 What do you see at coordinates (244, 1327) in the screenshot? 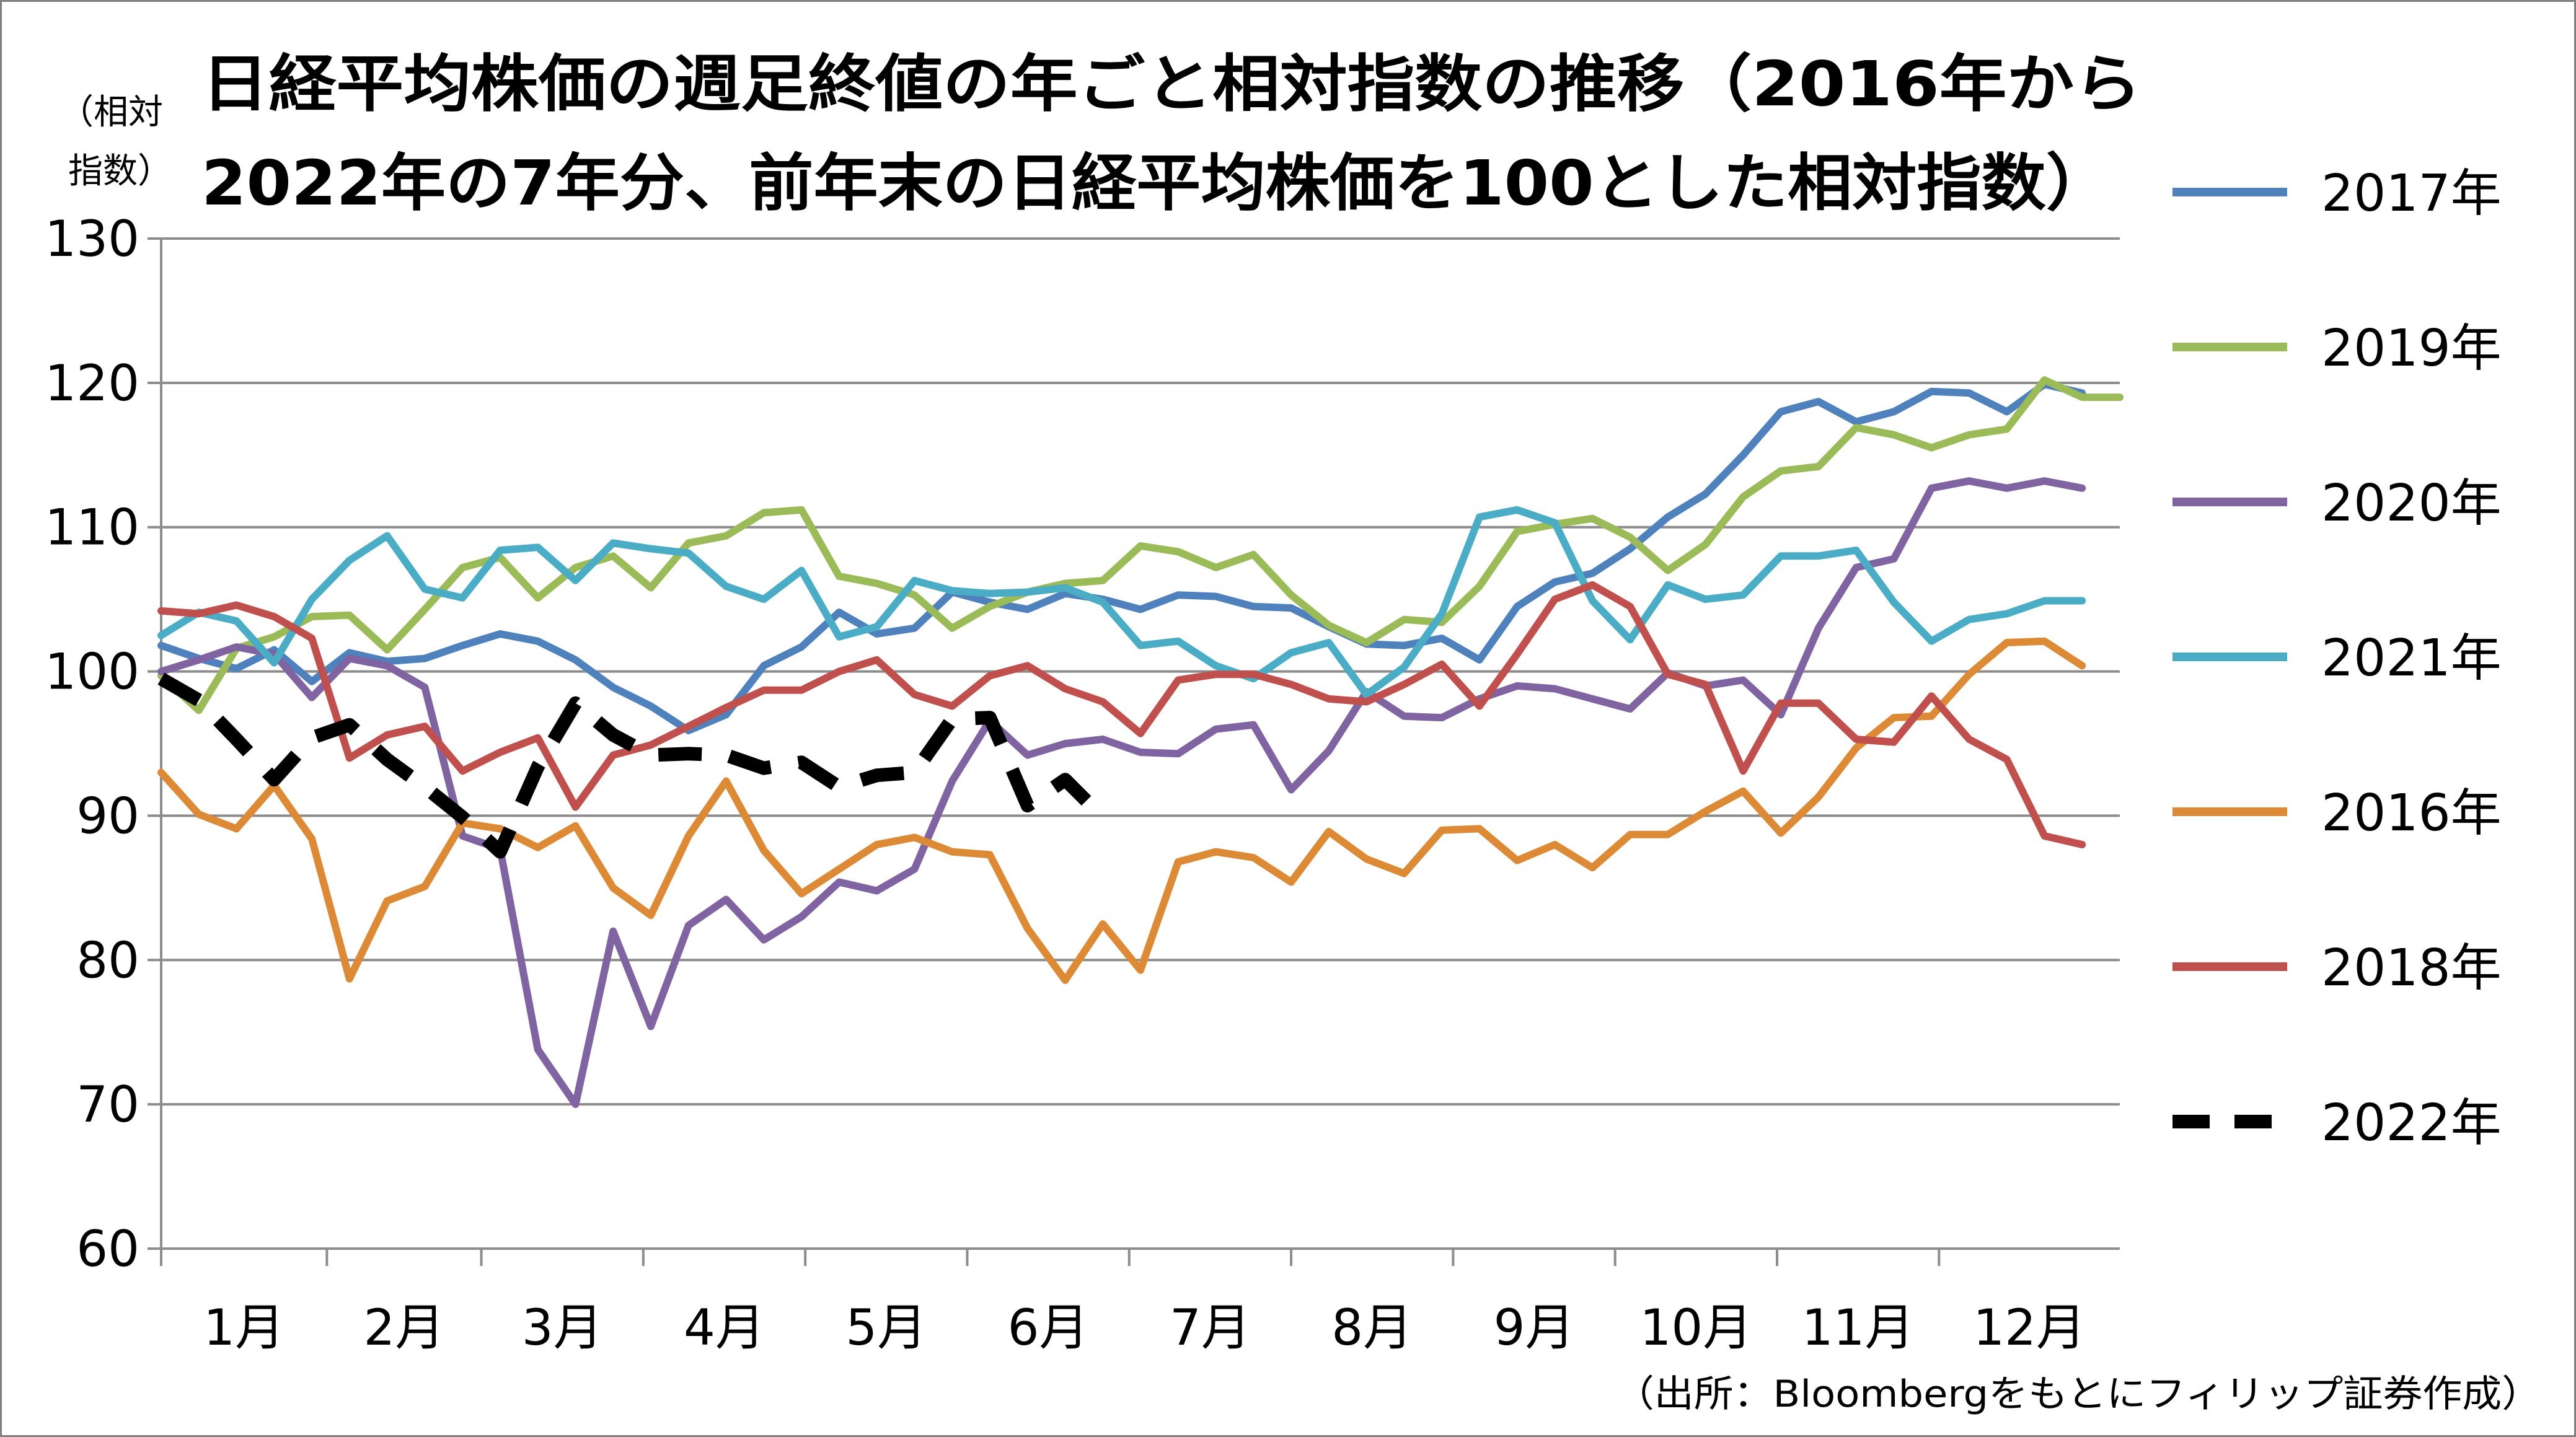
I see `x-tick-label: 1月` at bounding box center [244, 1327].